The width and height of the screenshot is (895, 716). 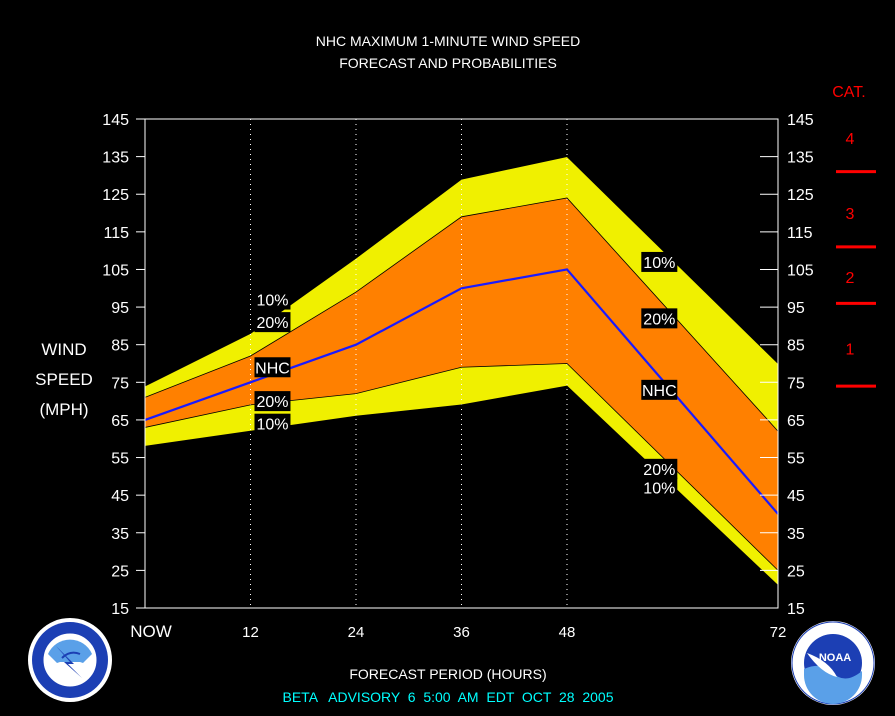 What do you see at coordinates (115, 195) in the screenshot?
I see `y-tick-label-left: 125` at bounding box center [115, 195].